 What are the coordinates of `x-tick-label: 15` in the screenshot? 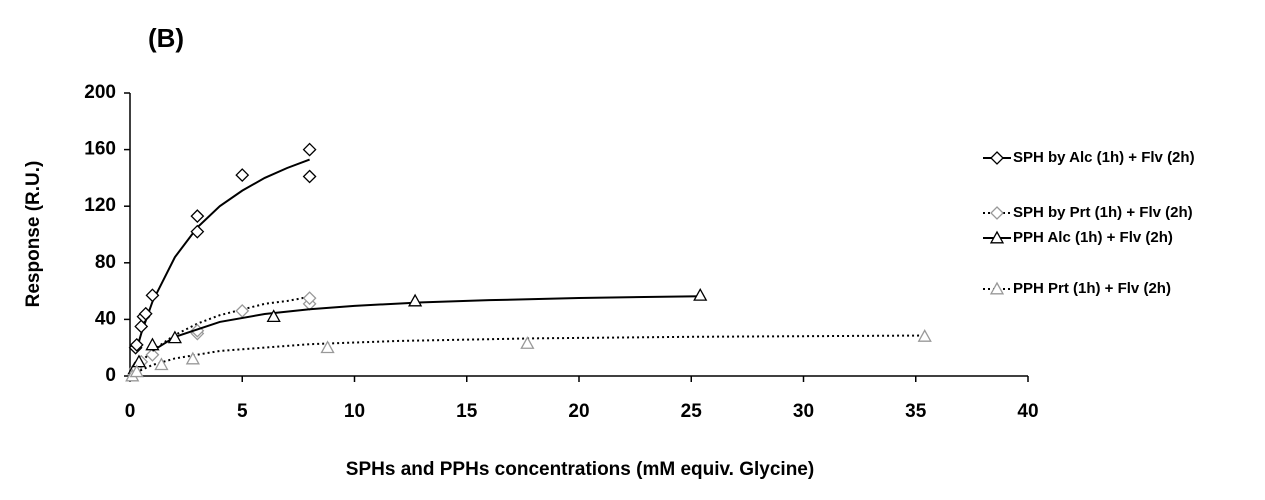 It's located at (467, 411).